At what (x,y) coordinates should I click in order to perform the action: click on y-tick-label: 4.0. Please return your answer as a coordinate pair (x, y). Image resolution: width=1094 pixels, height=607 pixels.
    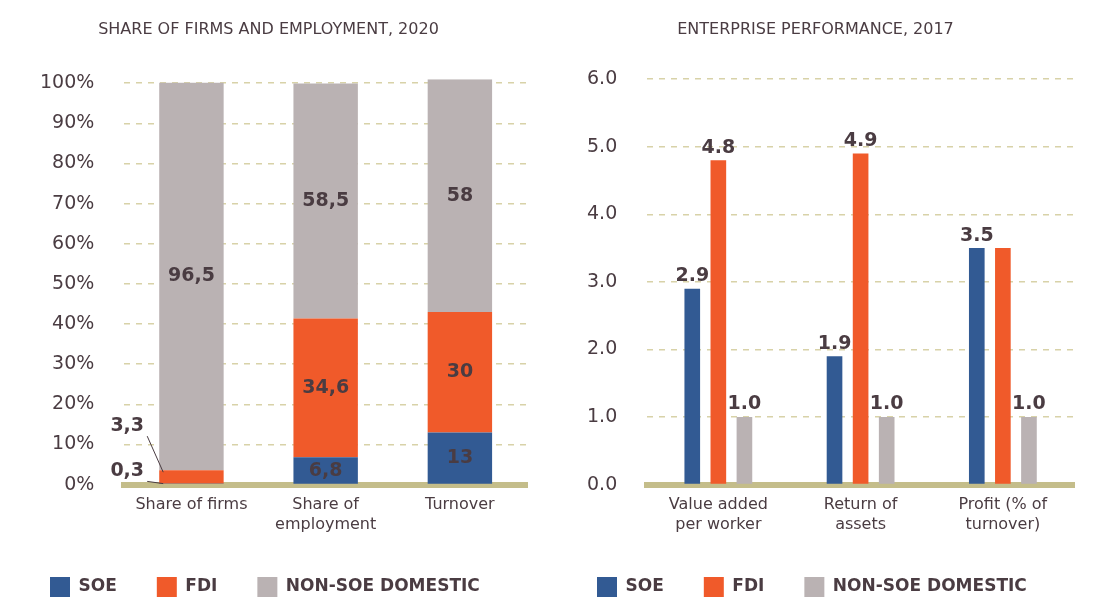
    Looking at the image, I should click on (602, 212).